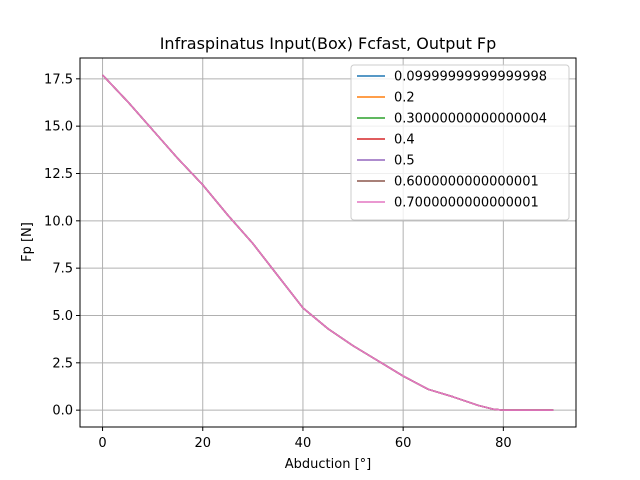 The image size is (640, 480). Describe the element at coordinates (503, 443) in the screenshot. I see `x-tick-label: 80` at that location.